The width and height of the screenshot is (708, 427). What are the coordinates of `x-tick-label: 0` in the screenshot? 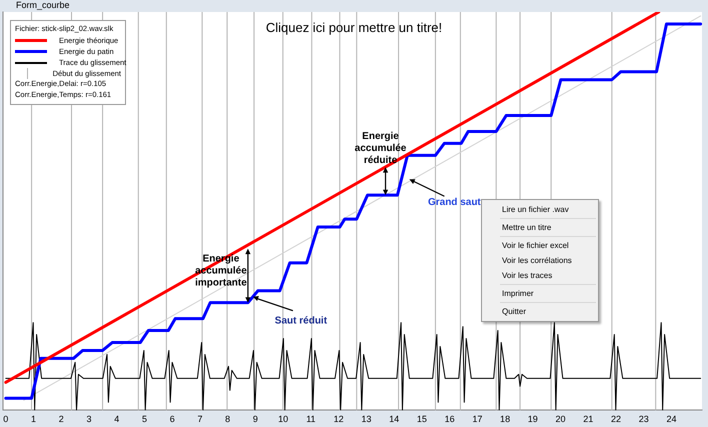 It's located at (5, 419).